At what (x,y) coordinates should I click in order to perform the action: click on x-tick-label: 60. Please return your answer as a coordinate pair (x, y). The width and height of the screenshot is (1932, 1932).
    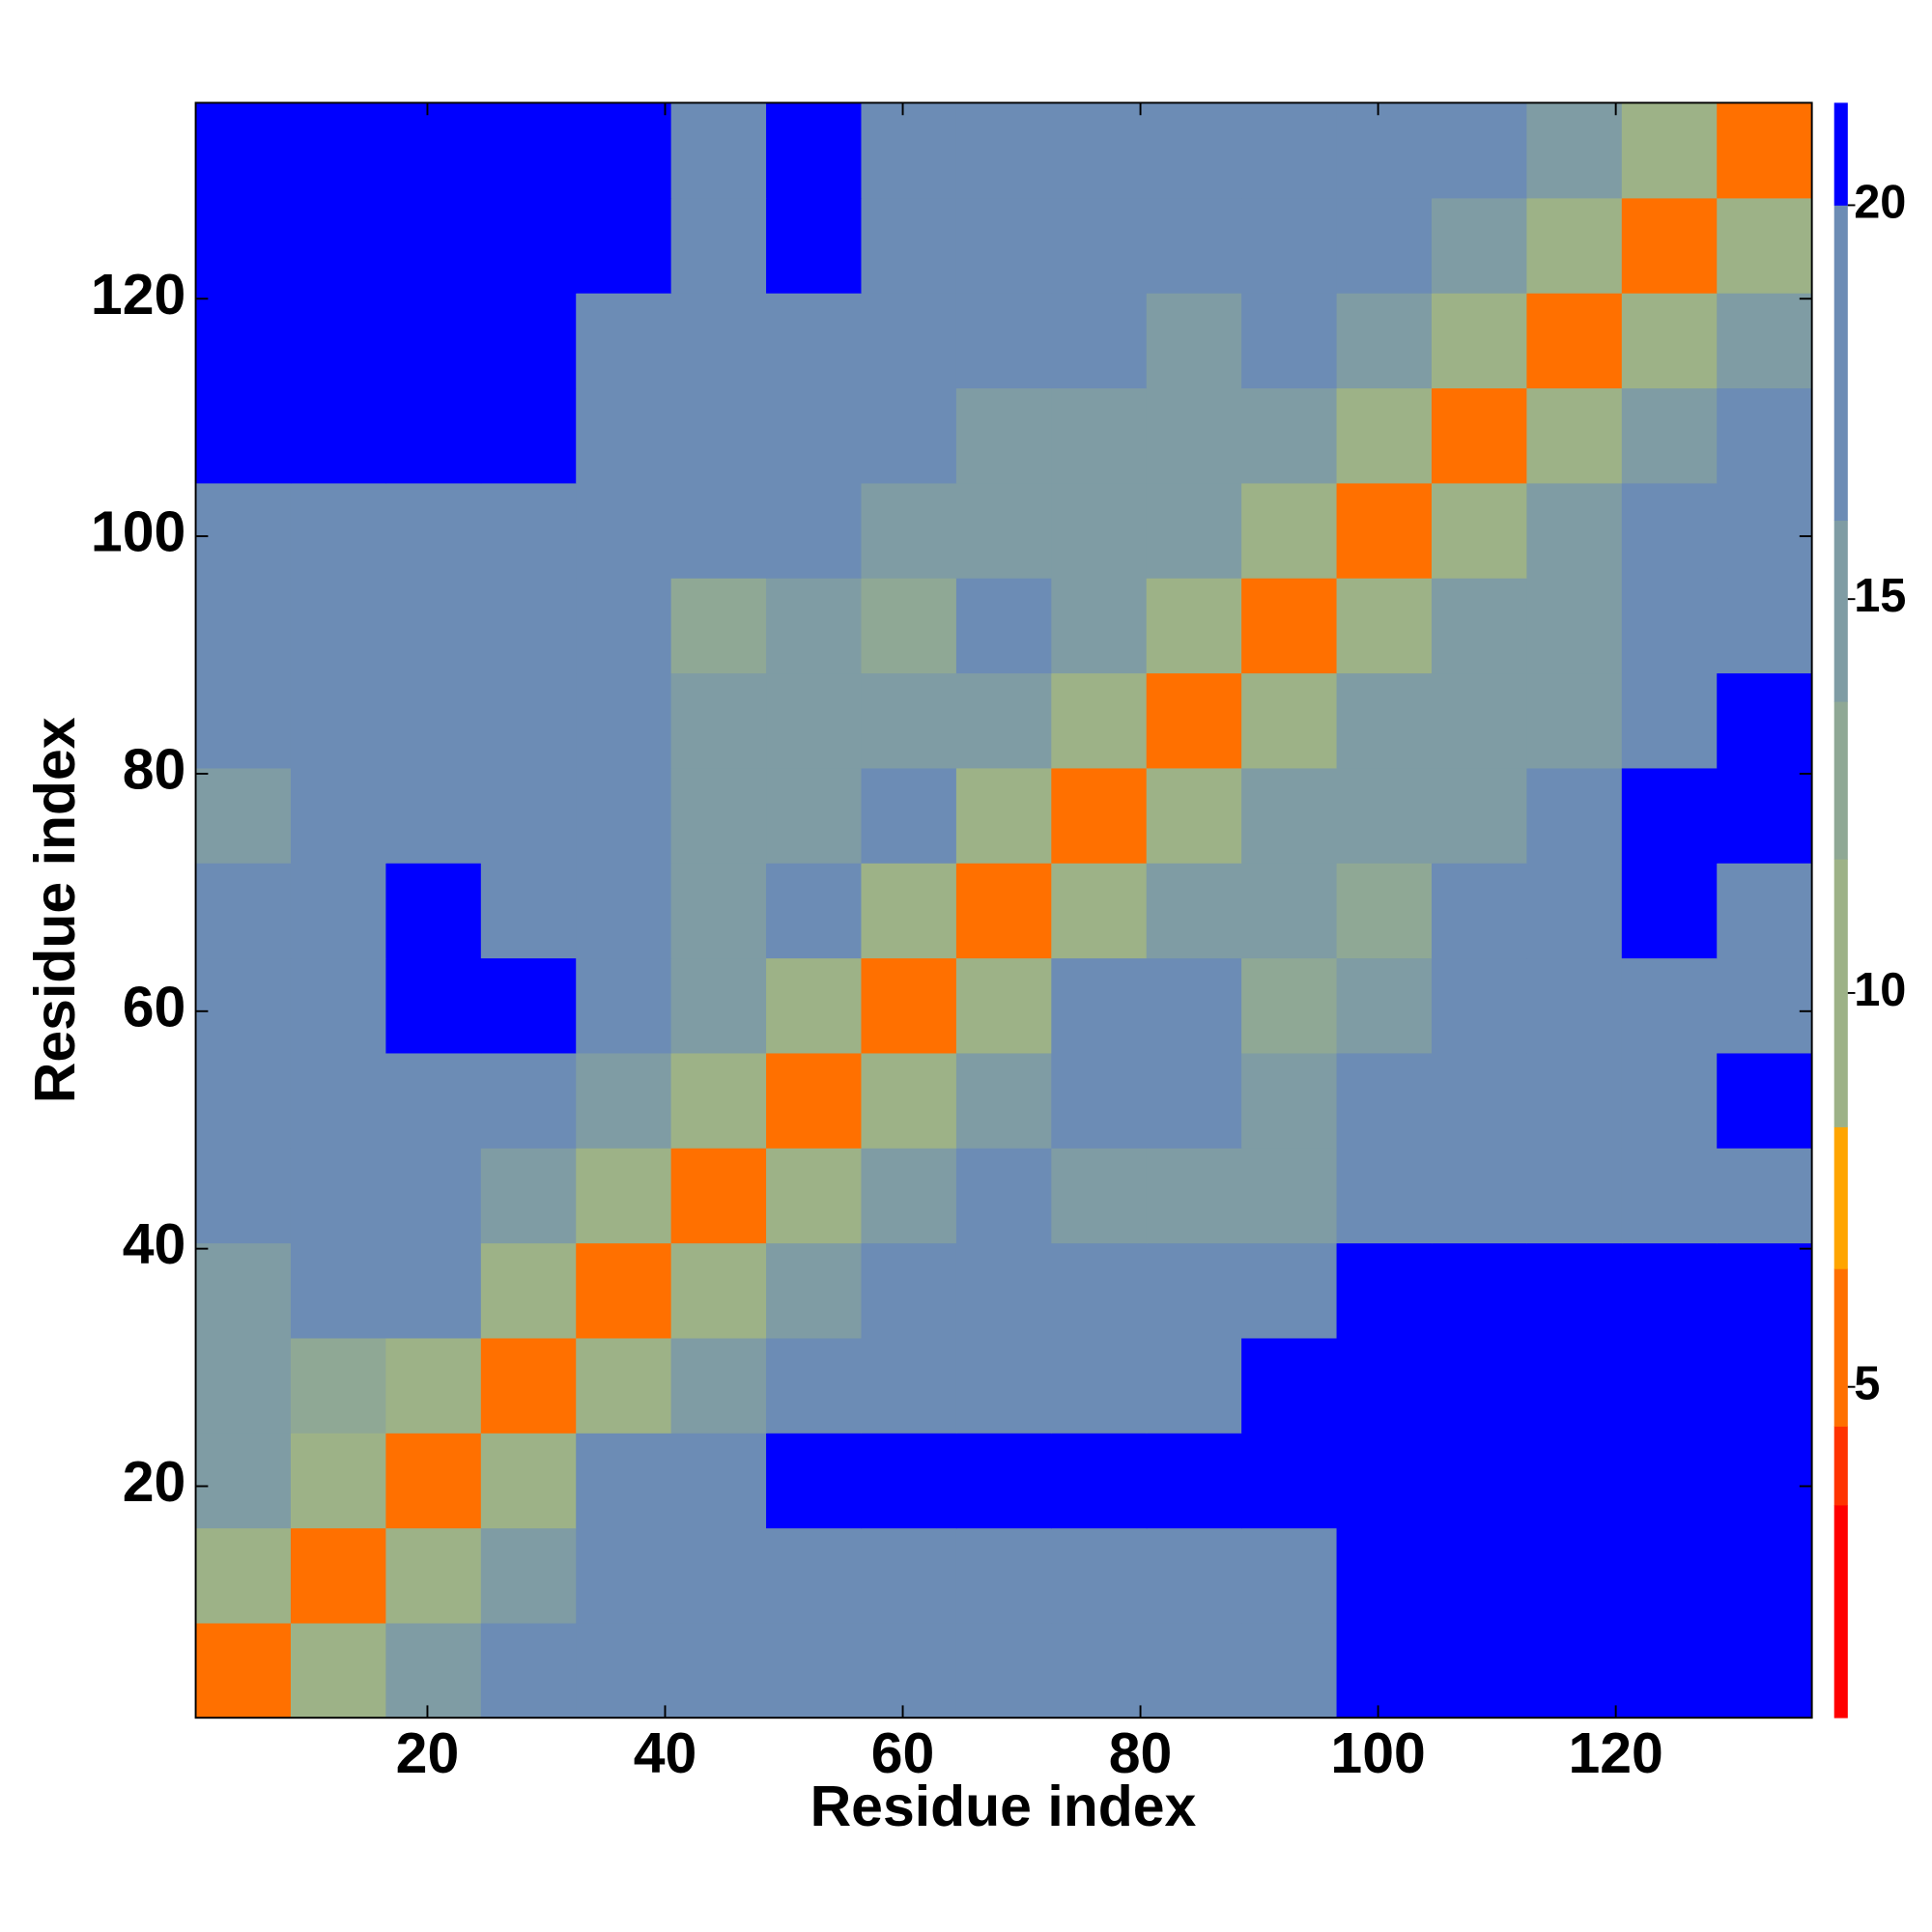
    Looking at the image, I should click on (903, 1753).